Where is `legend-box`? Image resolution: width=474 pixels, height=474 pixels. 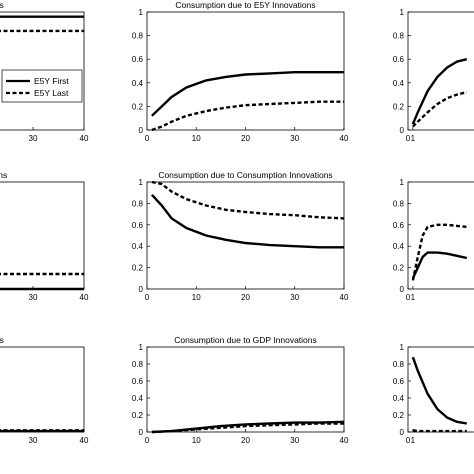 legend-box is located at coordinates (42, 86).